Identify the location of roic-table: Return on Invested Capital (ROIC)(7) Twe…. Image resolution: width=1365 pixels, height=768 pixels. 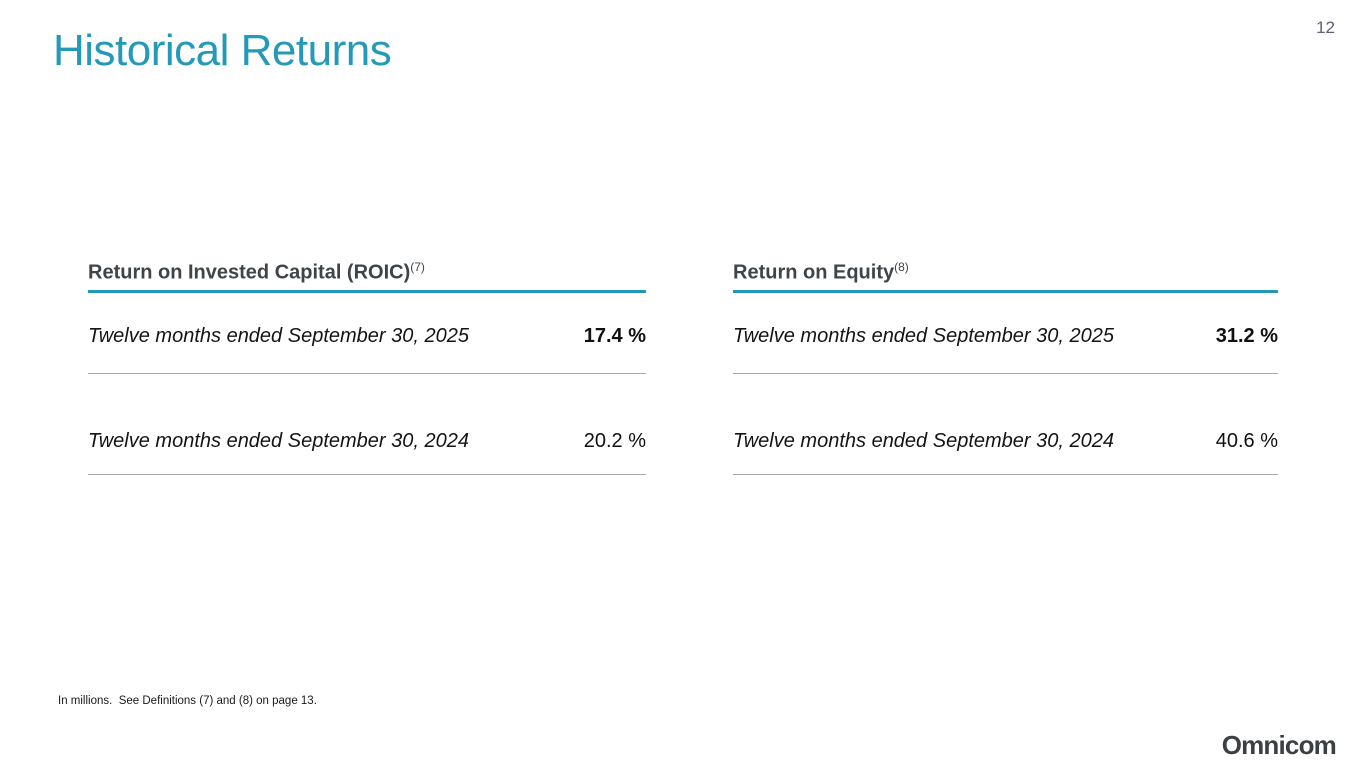
(367, 365).